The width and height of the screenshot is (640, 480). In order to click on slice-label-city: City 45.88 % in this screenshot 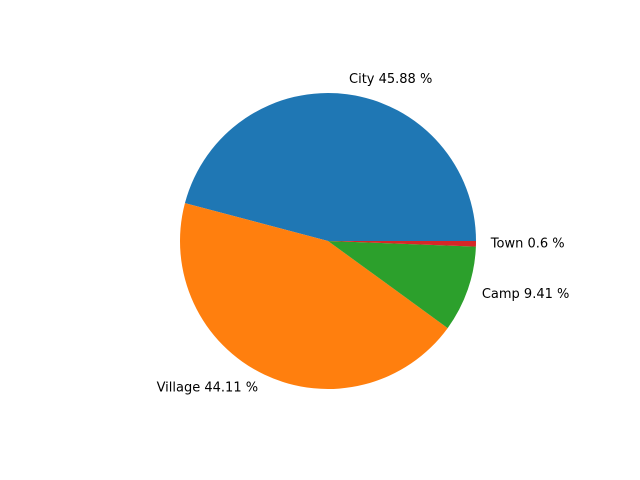, I will do `click(390, 79)`.